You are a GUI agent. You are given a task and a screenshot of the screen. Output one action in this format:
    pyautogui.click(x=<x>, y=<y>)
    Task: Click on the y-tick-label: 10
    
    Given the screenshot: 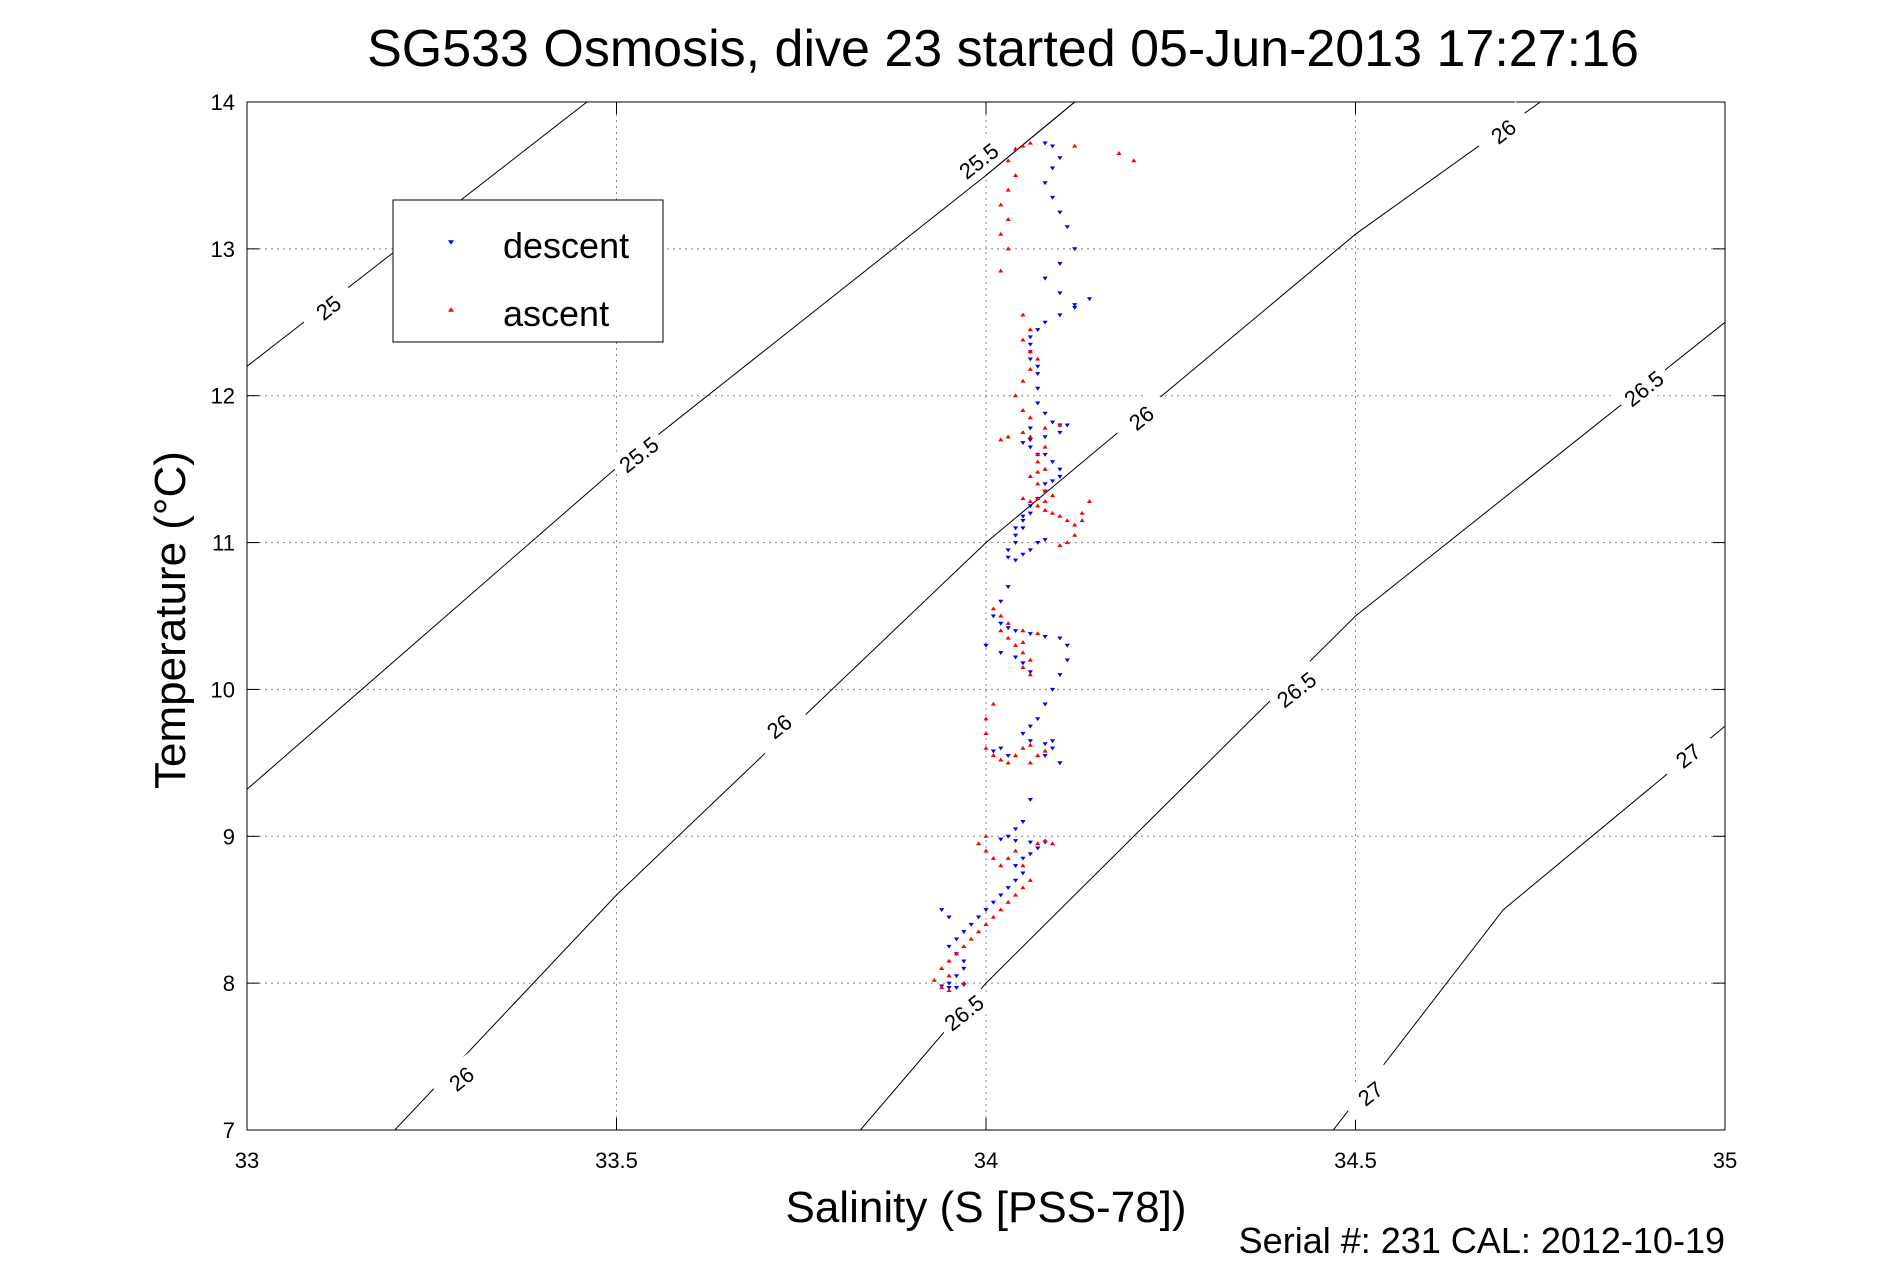 What is the action you would take?
    pyautogui.click(x=223, y=689)
    